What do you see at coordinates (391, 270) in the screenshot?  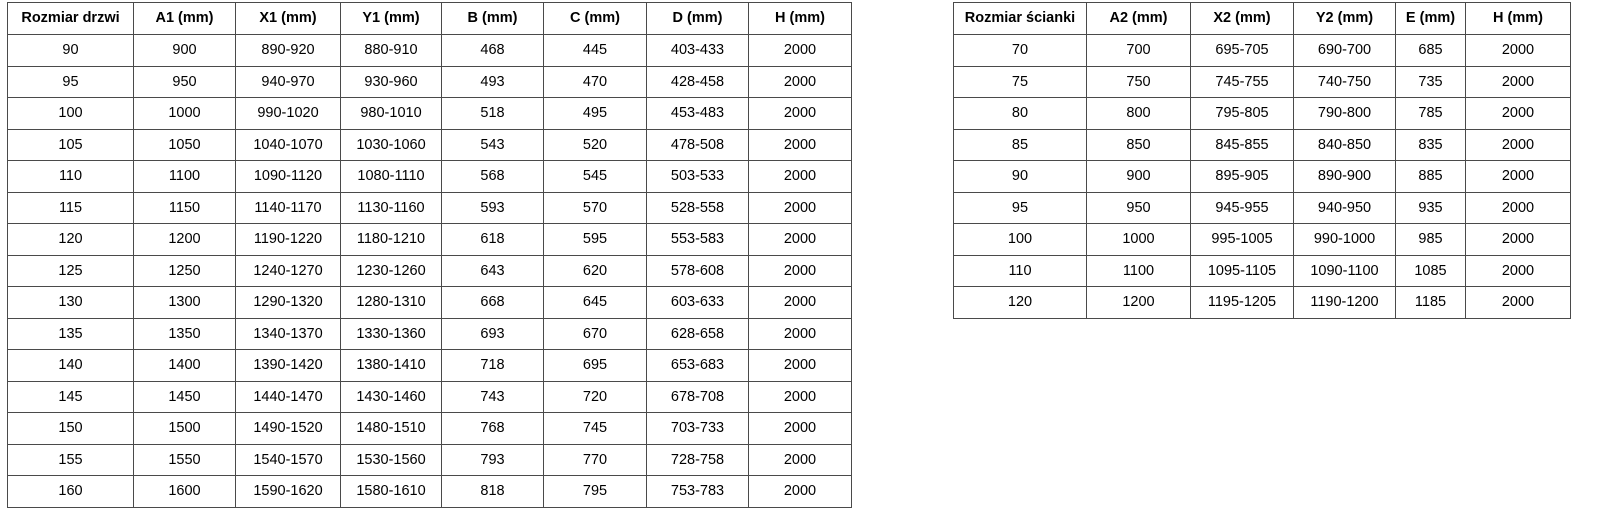 I see `door-dimensions-cell: 1230-1260` at bounding box center [391, 270].